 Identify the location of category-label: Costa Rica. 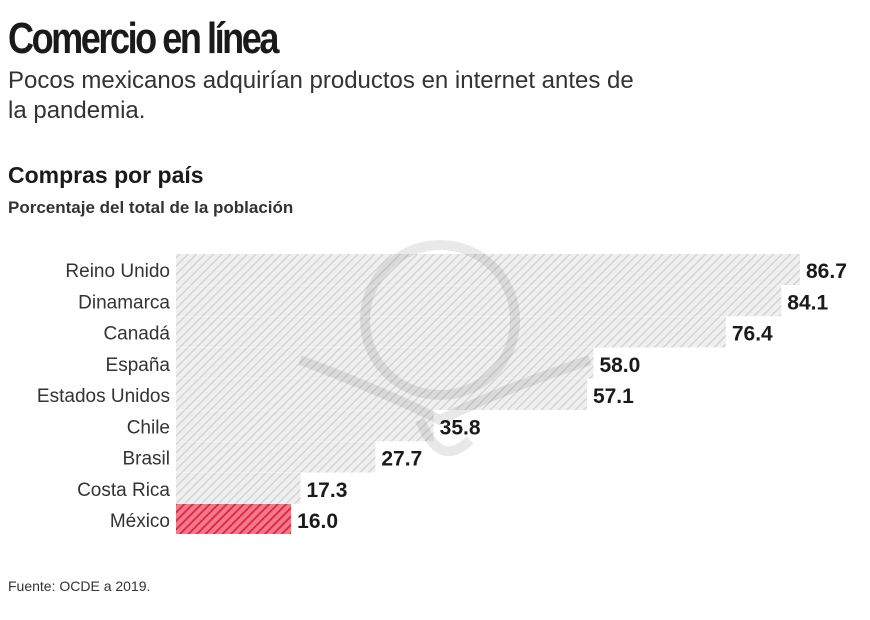
(123, 490).